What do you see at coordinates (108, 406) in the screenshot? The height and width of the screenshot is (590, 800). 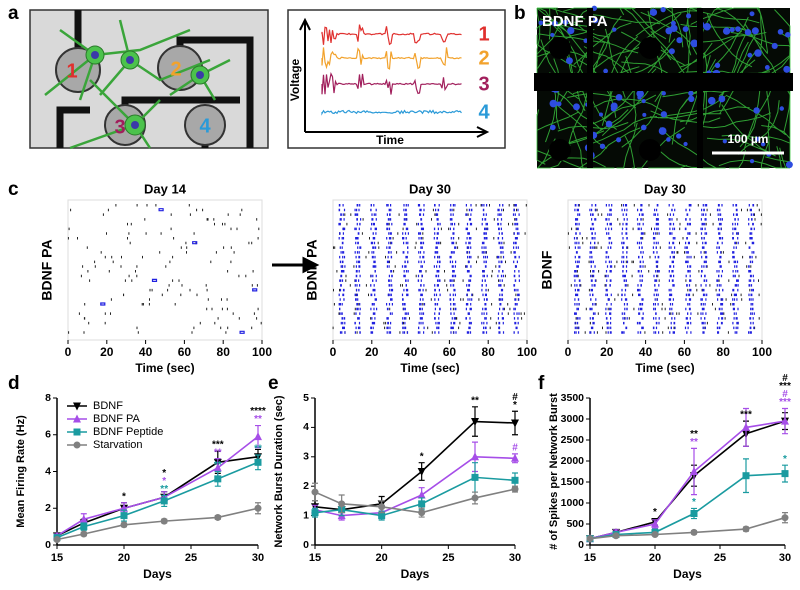 I see `legend-label: BDNF` at bounding box center [108, 406].